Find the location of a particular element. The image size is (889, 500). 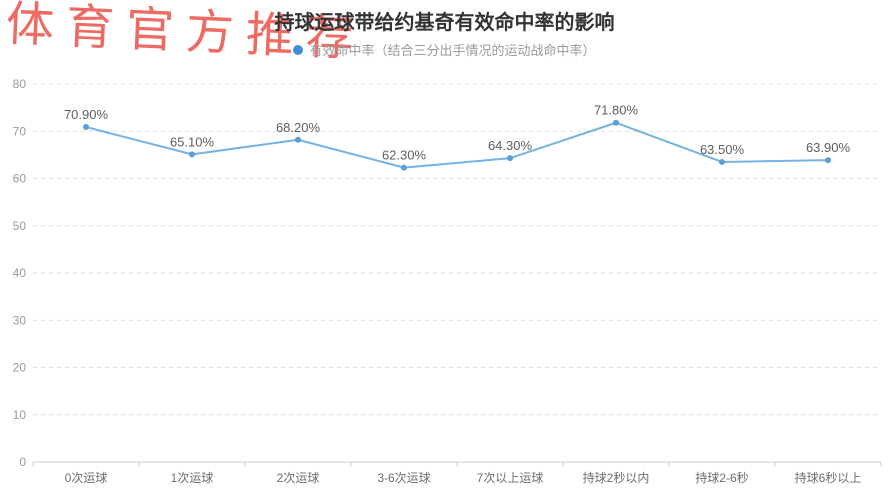

y-axis-label: 10 is located at coordinates (20, 415).